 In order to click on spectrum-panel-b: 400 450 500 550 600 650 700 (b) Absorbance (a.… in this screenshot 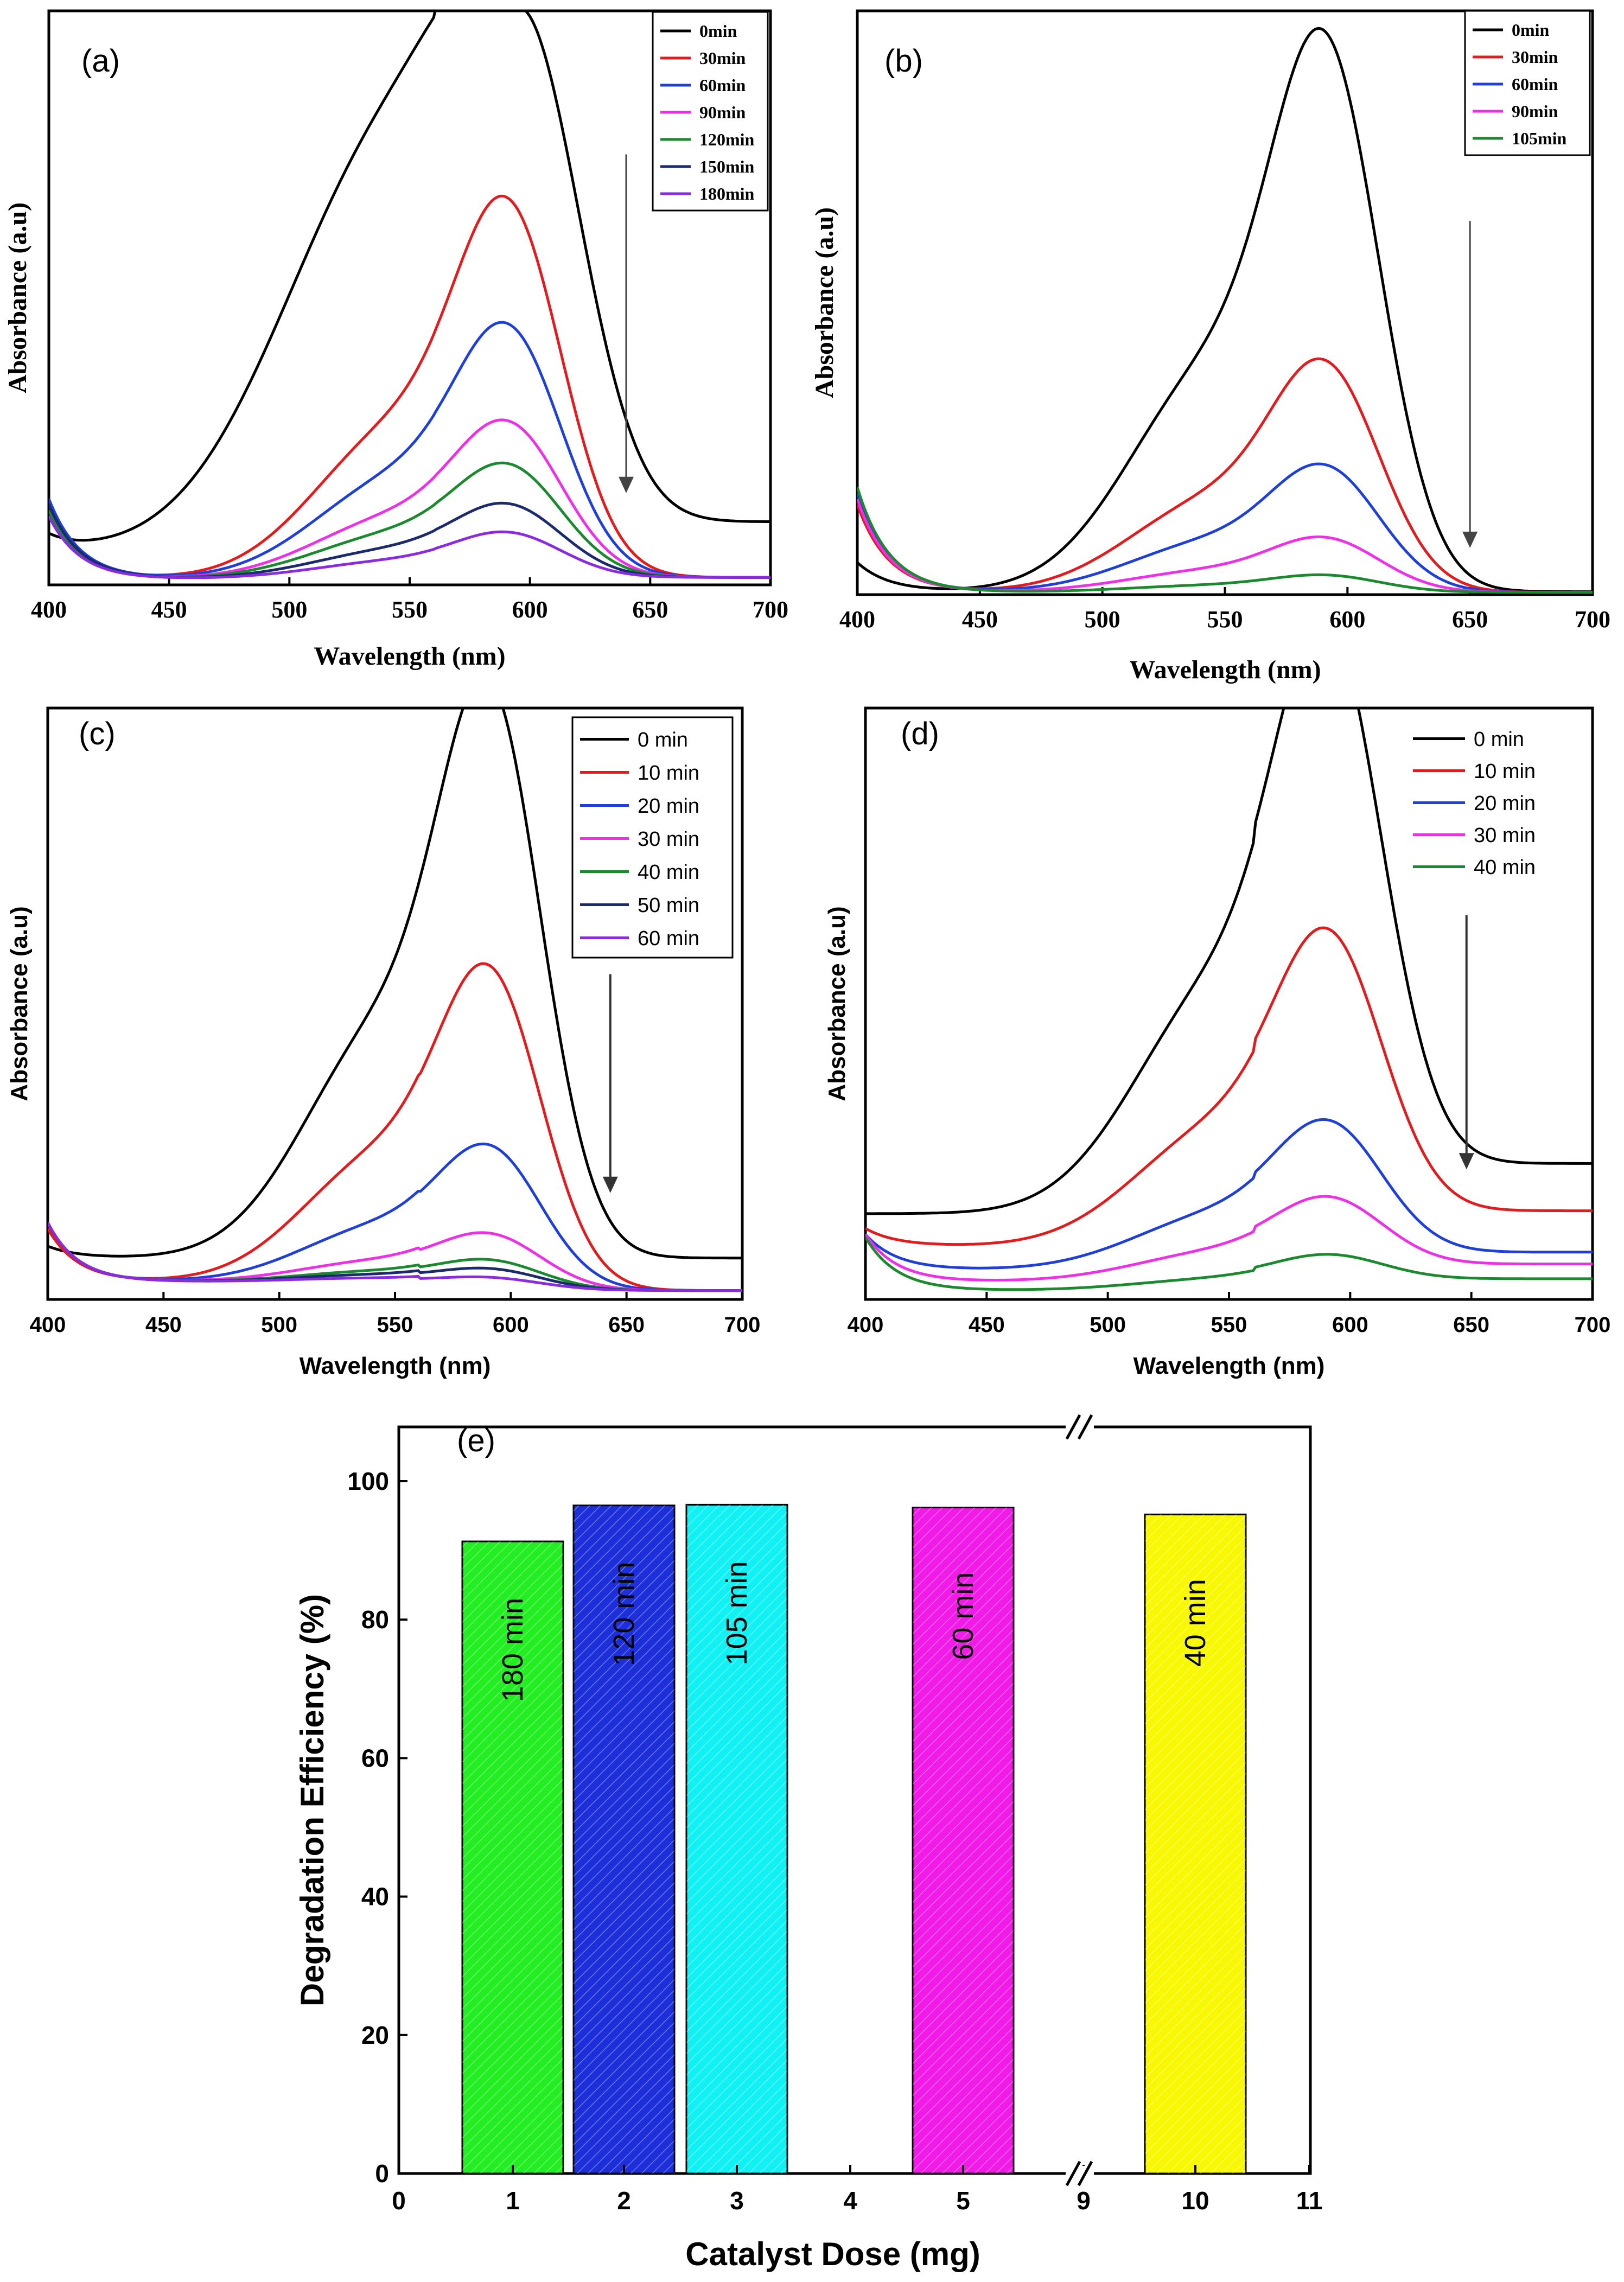, I will do `click(1210, 346)`.